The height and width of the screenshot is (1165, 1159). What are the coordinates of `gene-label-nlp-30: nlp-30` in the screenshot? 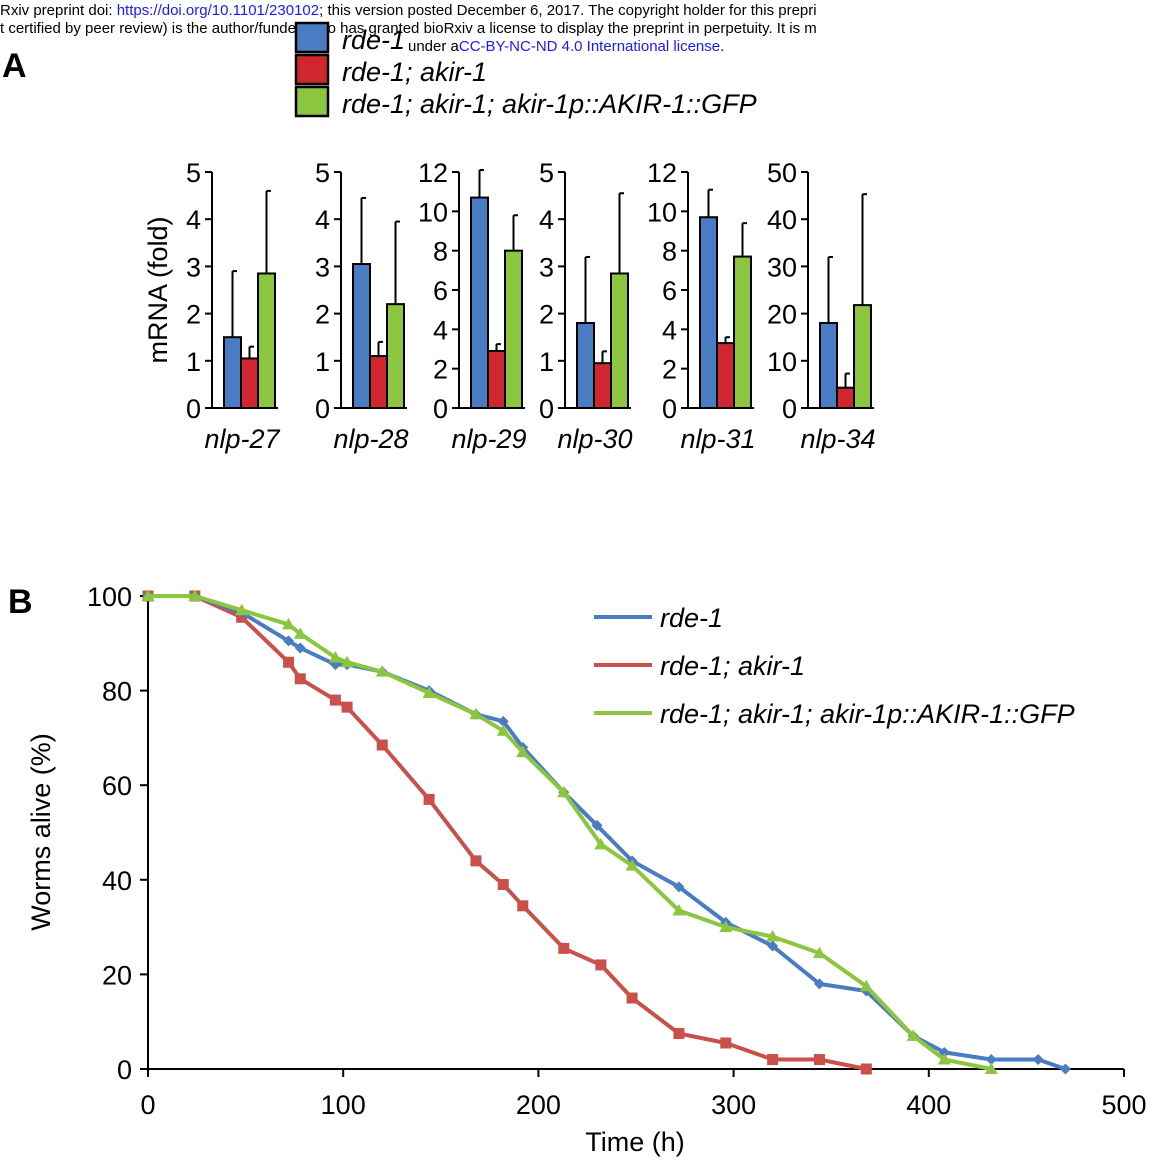 It's located at (594, 439).